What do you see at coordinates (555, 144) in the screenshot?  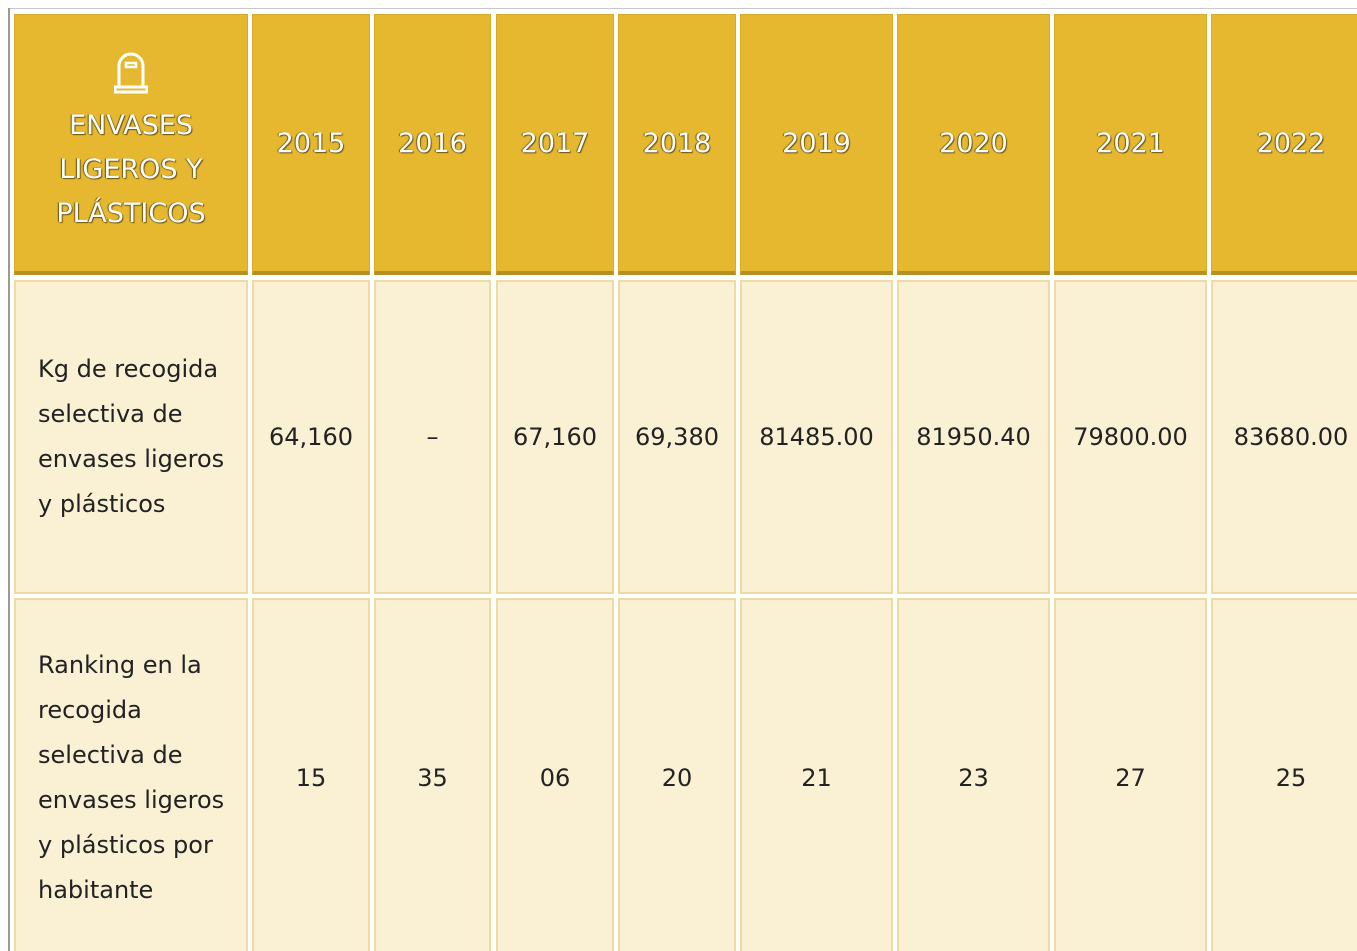 I see `year-header: 2017` at bounding box center [555, 144].